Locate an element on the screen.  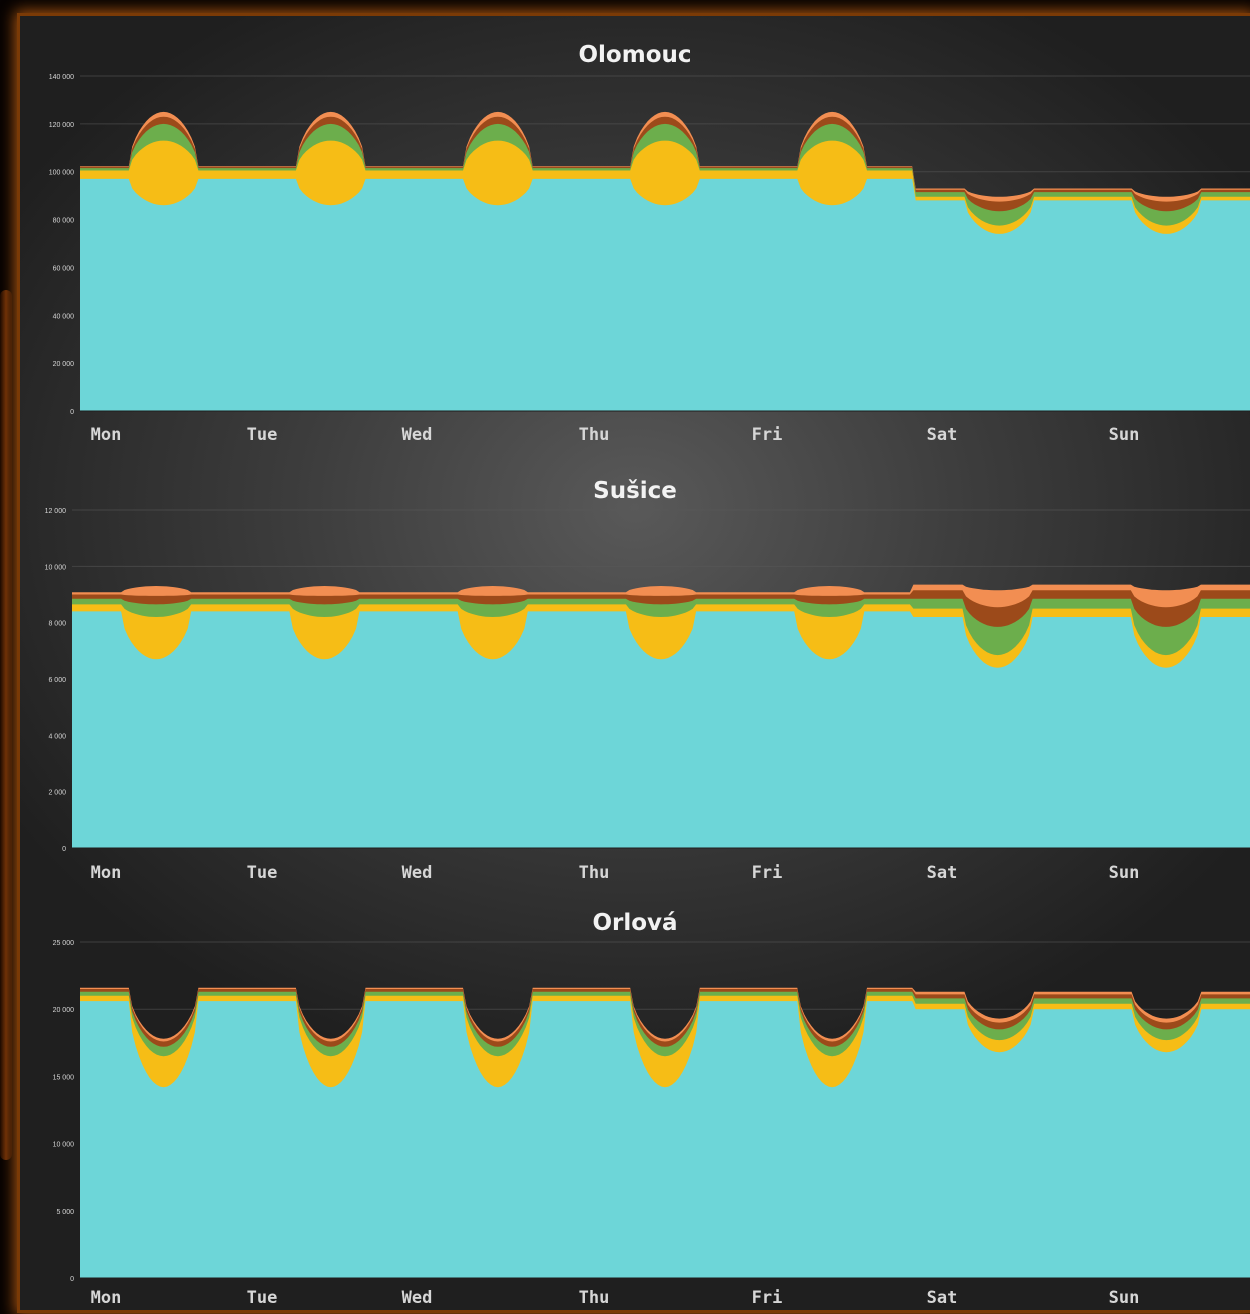
y-tick-label: 5 000 is located at coordinates (65, 1212).